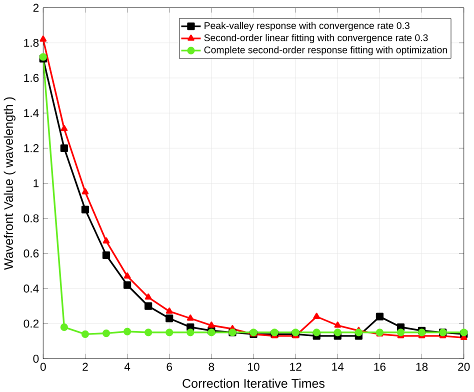 Image resolution: width=474 pixels, height=392 pixels. Describe the element at coordinates (36, 358) in the screenshot. I see `y-tick-label: 0` at that location.